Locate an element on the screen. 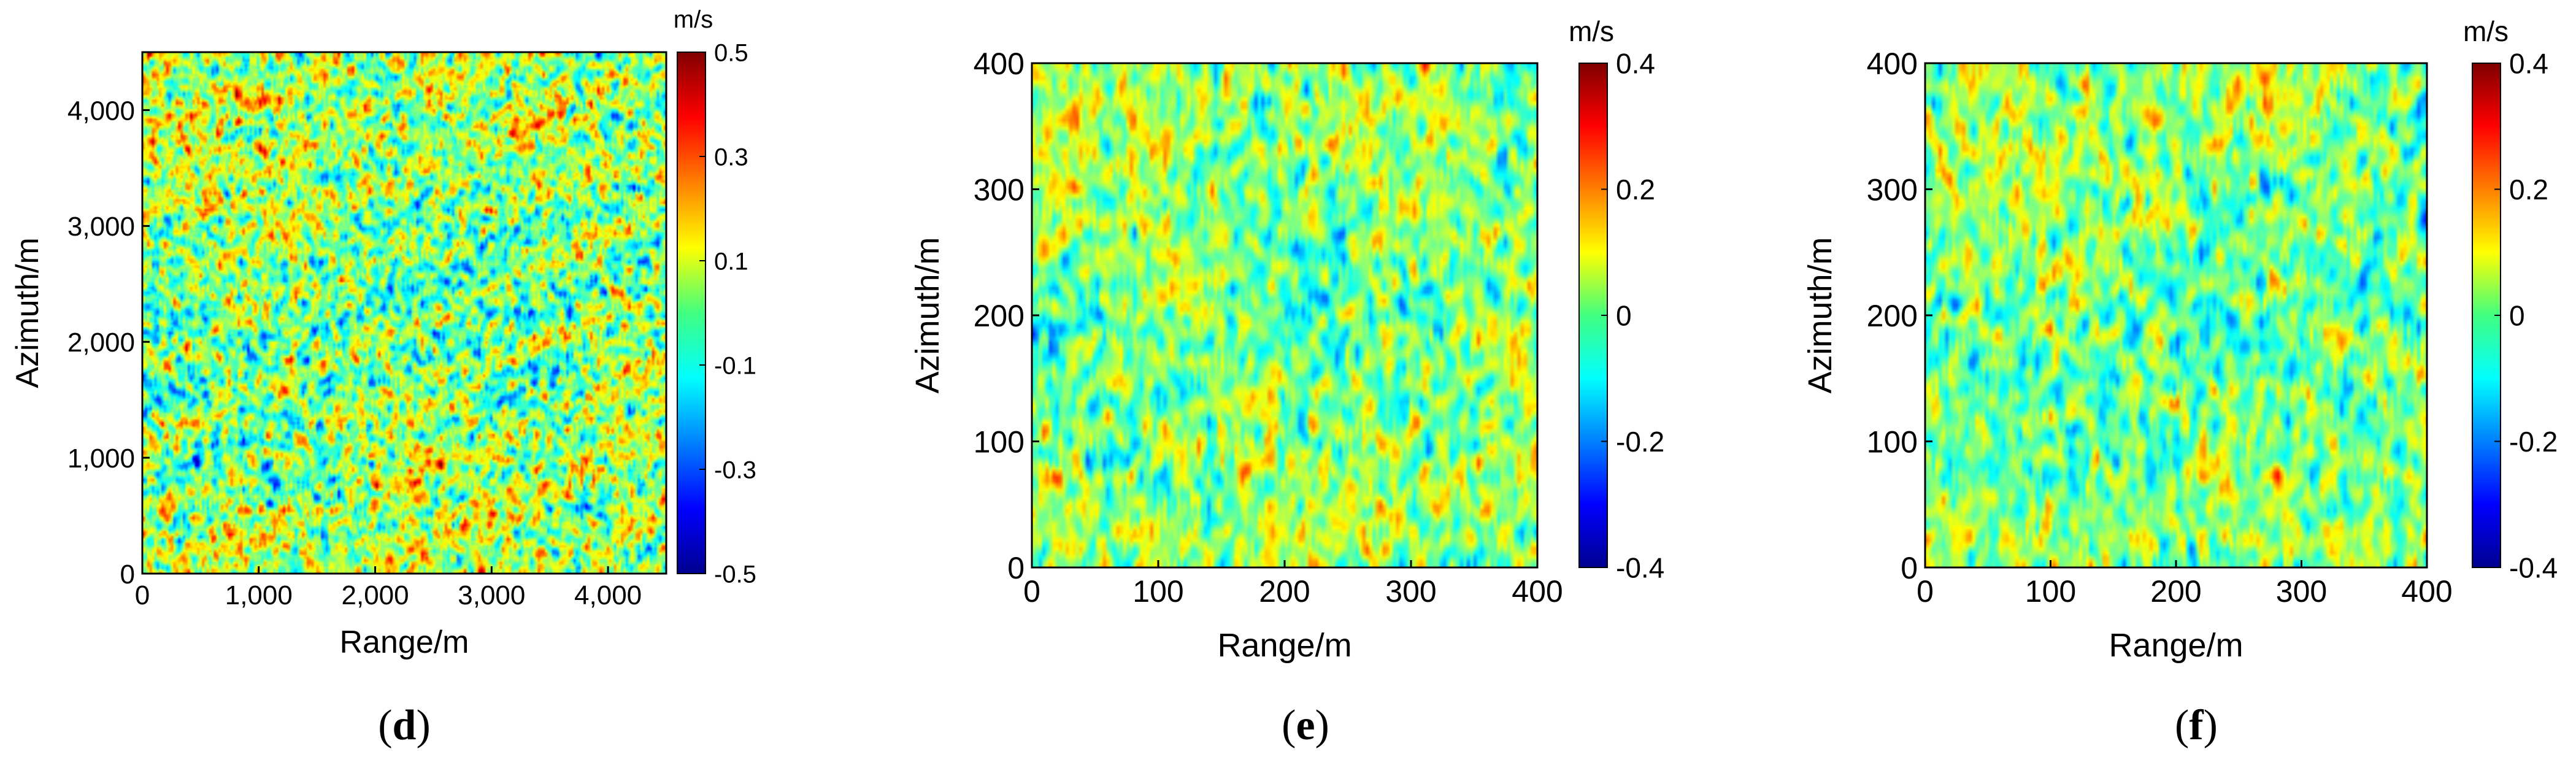 This screenshot has height=765, width=2576. x-tick-label: 2,000 is located at coordinates (376, 595).